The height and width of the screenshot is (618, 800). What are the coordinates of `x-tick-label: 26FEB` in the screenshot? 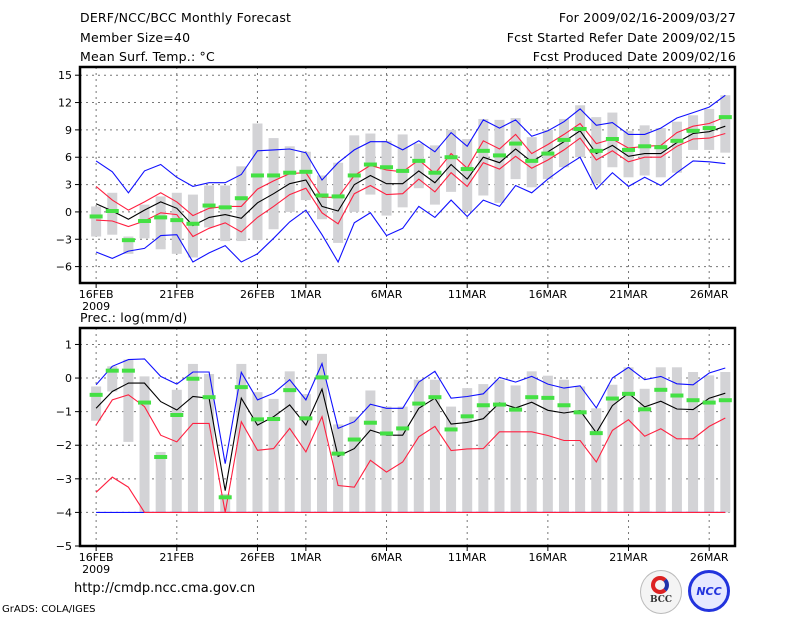 It's located at (257, 557).